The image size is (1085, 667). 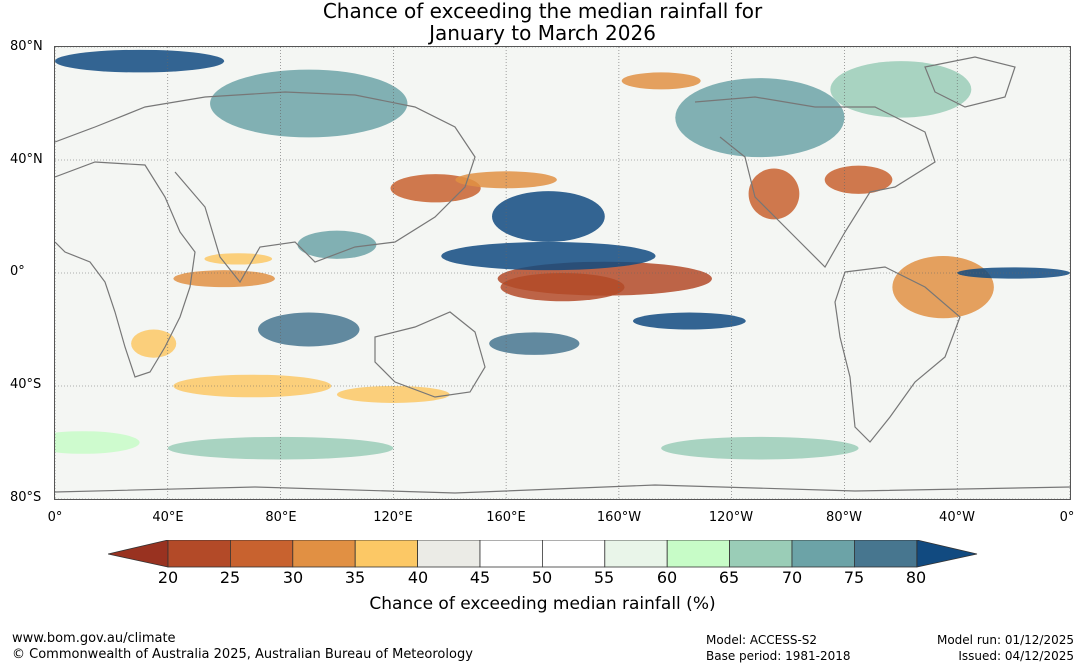 What do you see at coordinates (230, 577) in the screenshot?
I see `colorbar-tick-25: 25` at bounding box center [230, 577].